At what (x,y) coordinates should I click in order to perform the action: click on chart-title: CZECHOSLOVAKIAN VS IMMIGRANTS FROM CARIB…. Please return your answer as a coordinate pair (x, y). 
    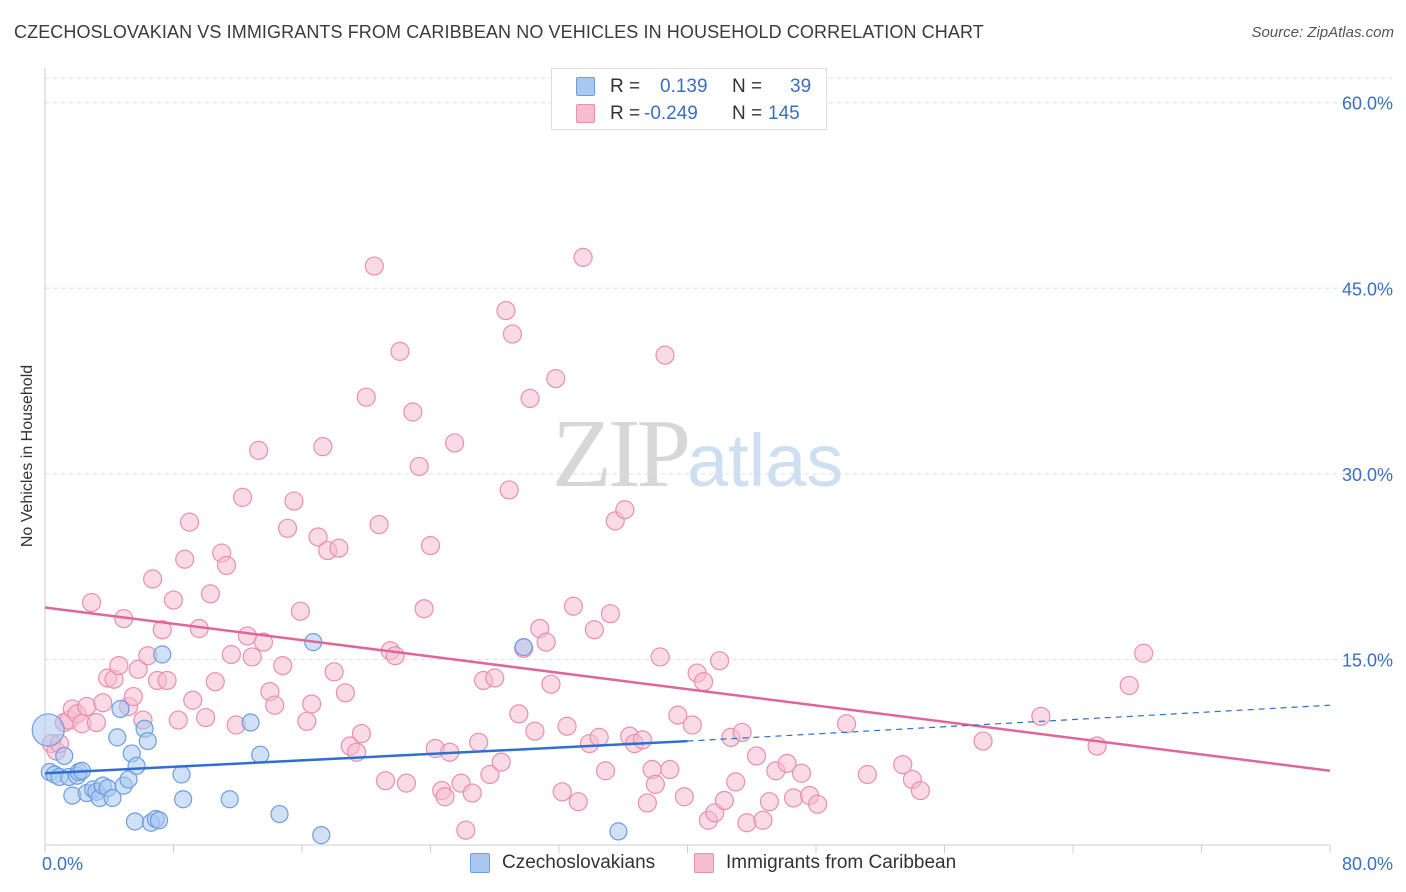
    Looking at the image, I should click on (499, 32).